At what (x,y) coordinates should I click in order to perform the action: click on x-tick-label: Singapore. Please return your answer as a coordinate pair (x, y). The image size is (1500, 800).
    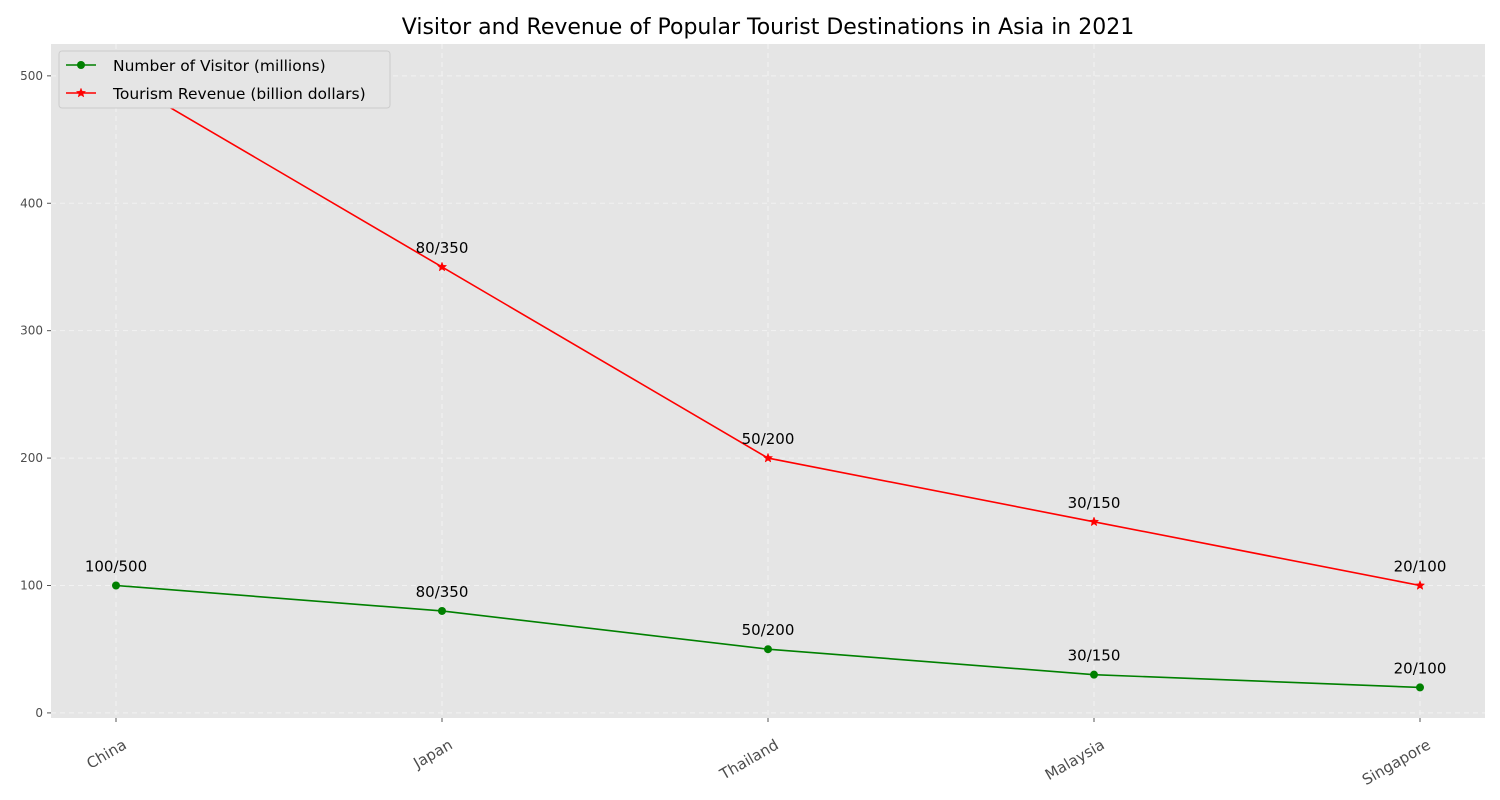
    Looking at the image, I should click on (1396, 762).